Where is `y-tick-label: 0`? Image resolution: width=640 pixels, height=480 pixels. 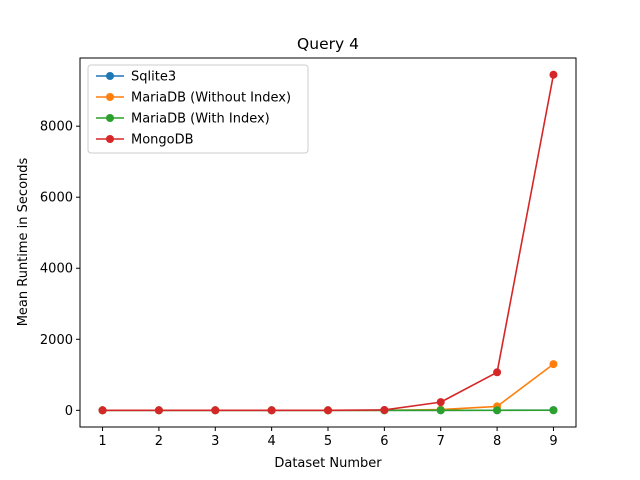
y-tick-label: 0 is located at coordinates (69, 411).